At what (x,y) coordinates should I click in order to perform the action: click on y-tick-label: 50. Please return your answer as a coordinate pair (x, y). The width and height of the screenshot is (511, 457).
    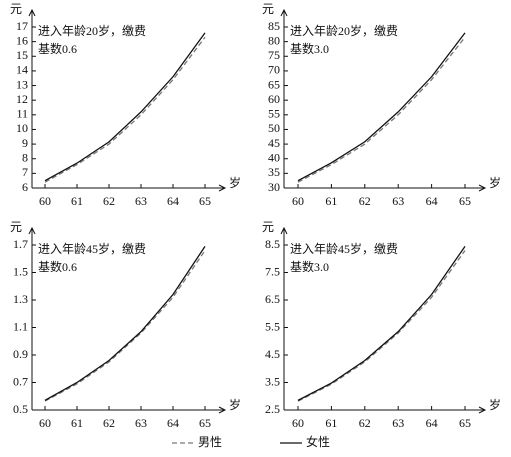
    Looking at the image, I should click on (274, 128).